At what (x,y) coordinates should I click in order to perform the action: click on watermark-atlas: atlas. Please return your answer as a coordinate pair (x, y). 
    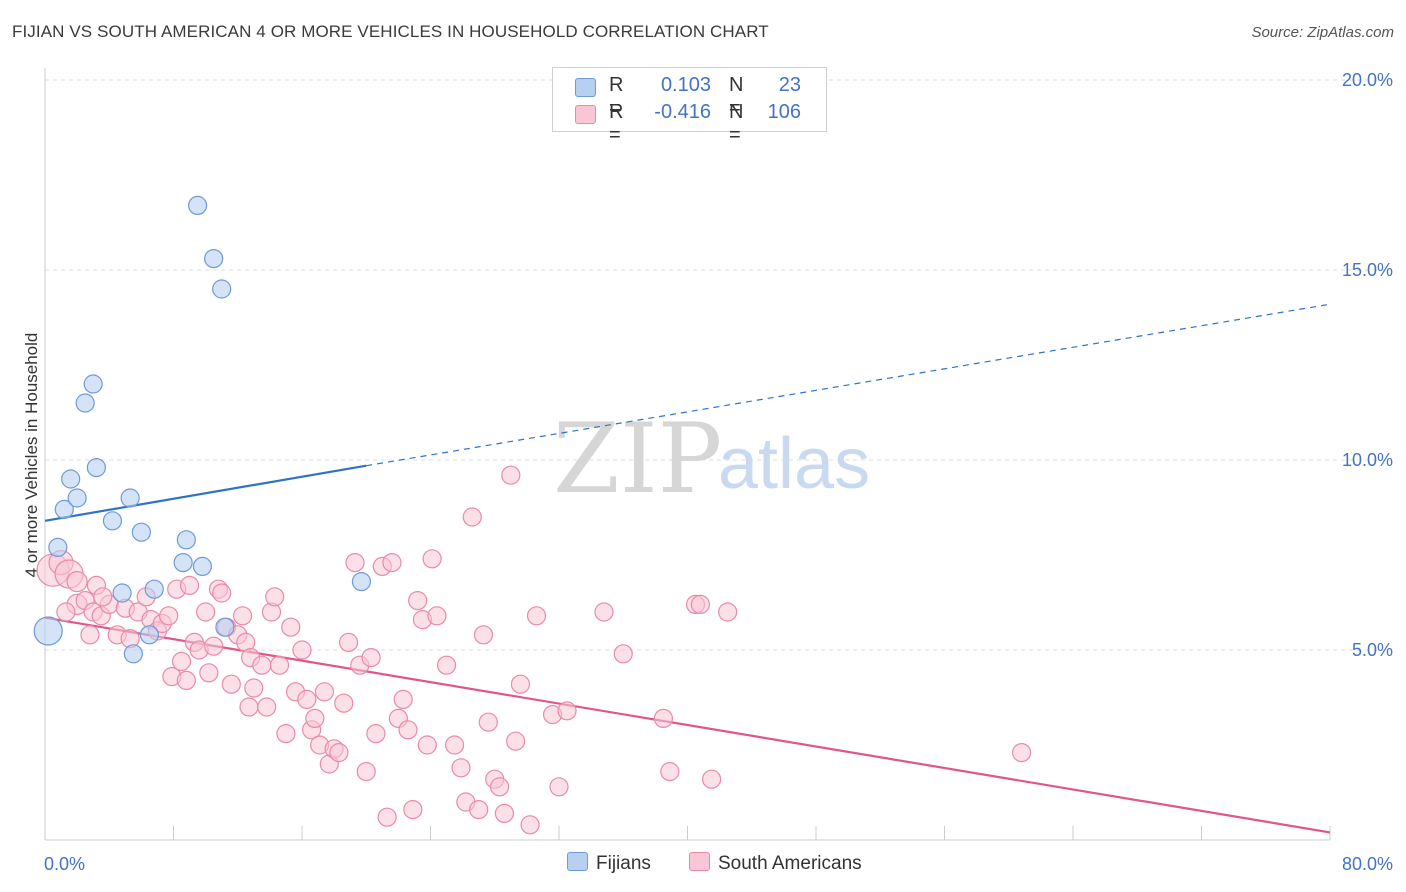
    Looking at the image, I should click on (794, 464).